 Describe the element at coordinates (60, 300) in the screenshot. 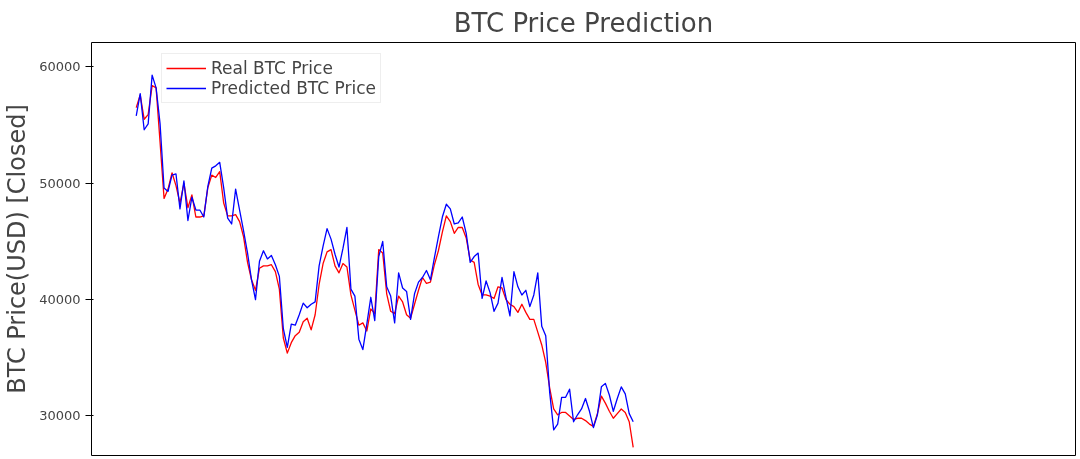

I see `y-tick-label: 40000` at that location.